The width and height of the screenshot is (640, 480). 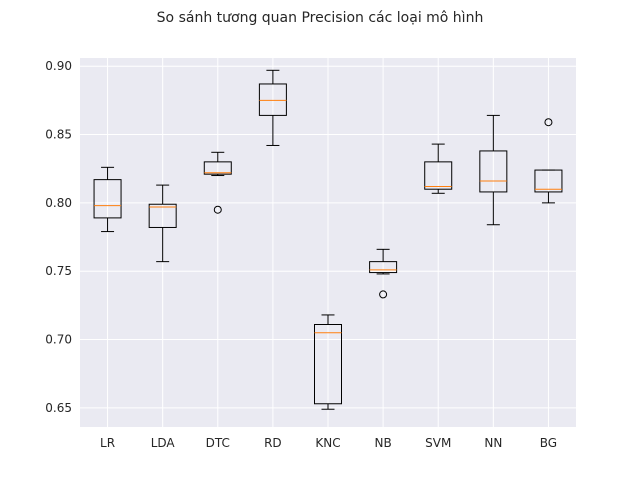 I want to click on x-tick-label: LR, so click(x=107, y=443).